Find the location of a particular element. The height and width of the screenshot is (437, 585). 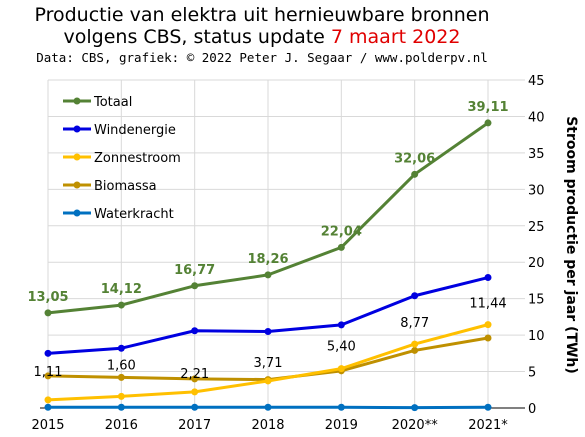

data-label-totaal: 39,11 is located at coordinates (487, 107).